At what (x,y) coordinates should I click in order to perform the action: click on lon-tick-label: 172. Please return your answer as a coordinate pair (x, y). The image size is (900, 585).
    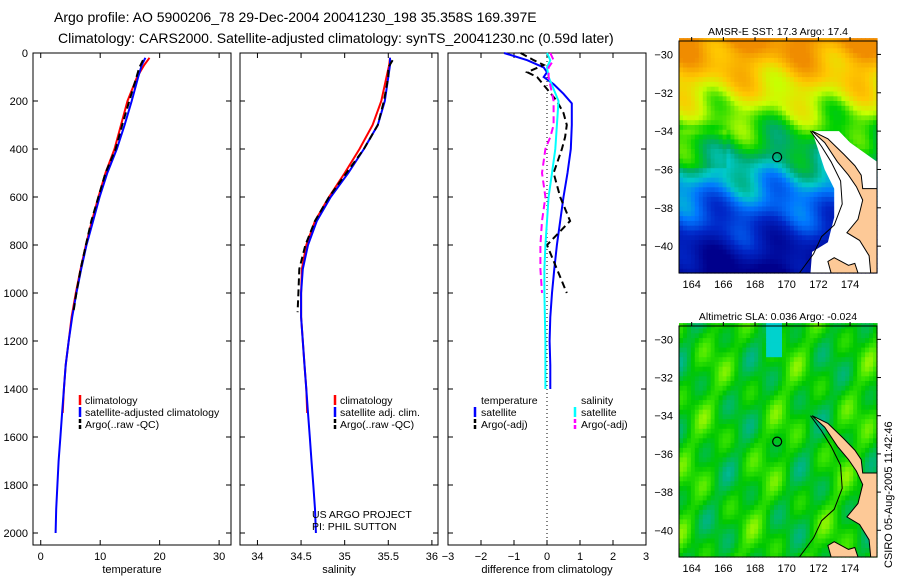
    Looking at the image, I should click on (818, 285).